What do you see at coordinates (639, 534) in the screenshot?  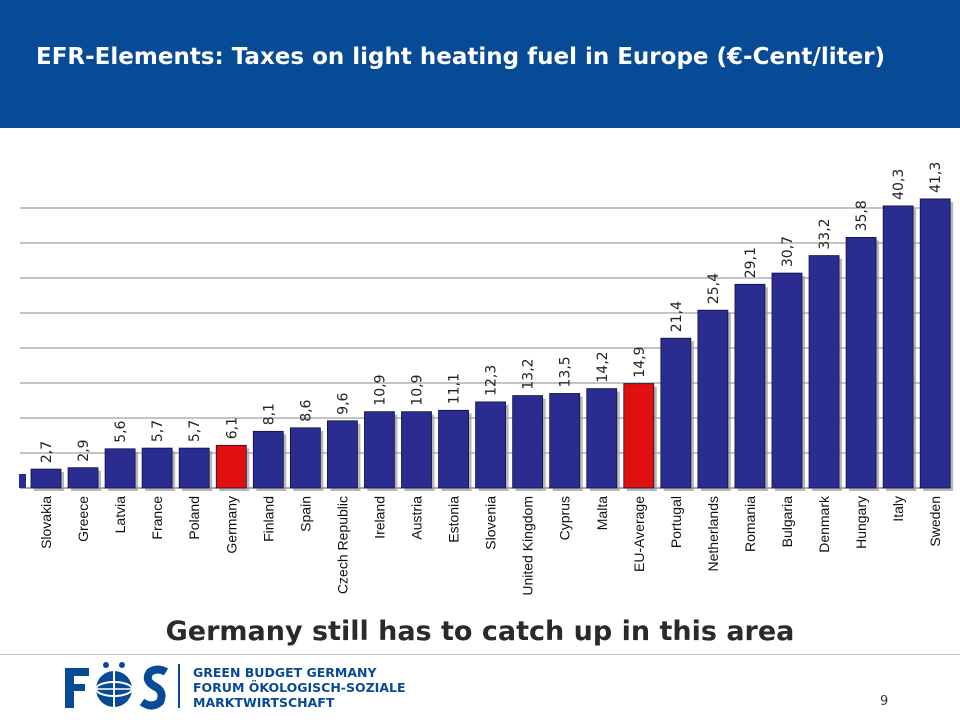 I see `category-label: EU-Average` at bounding box center [639, 534].